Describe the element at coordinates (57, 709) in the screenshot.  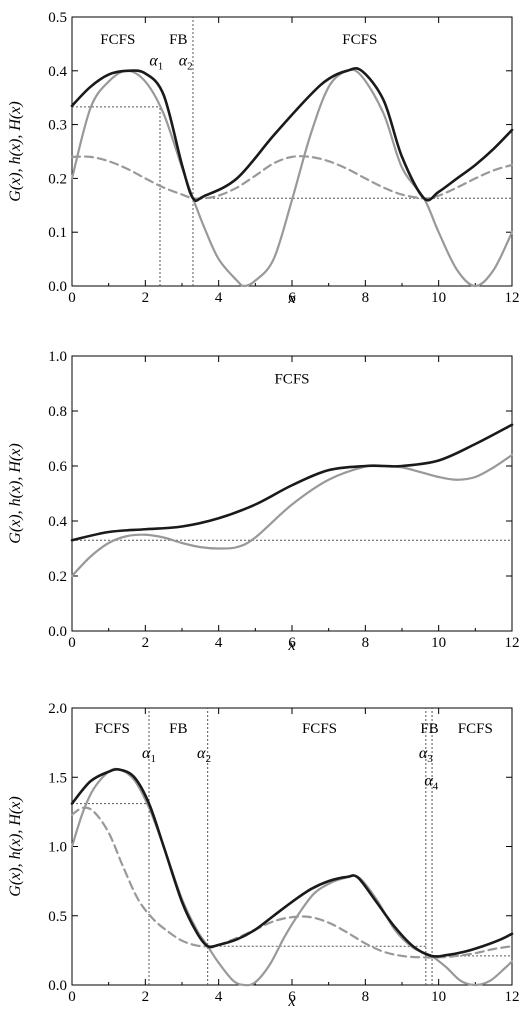
I see `y-tick-label: 2.0` at that location.